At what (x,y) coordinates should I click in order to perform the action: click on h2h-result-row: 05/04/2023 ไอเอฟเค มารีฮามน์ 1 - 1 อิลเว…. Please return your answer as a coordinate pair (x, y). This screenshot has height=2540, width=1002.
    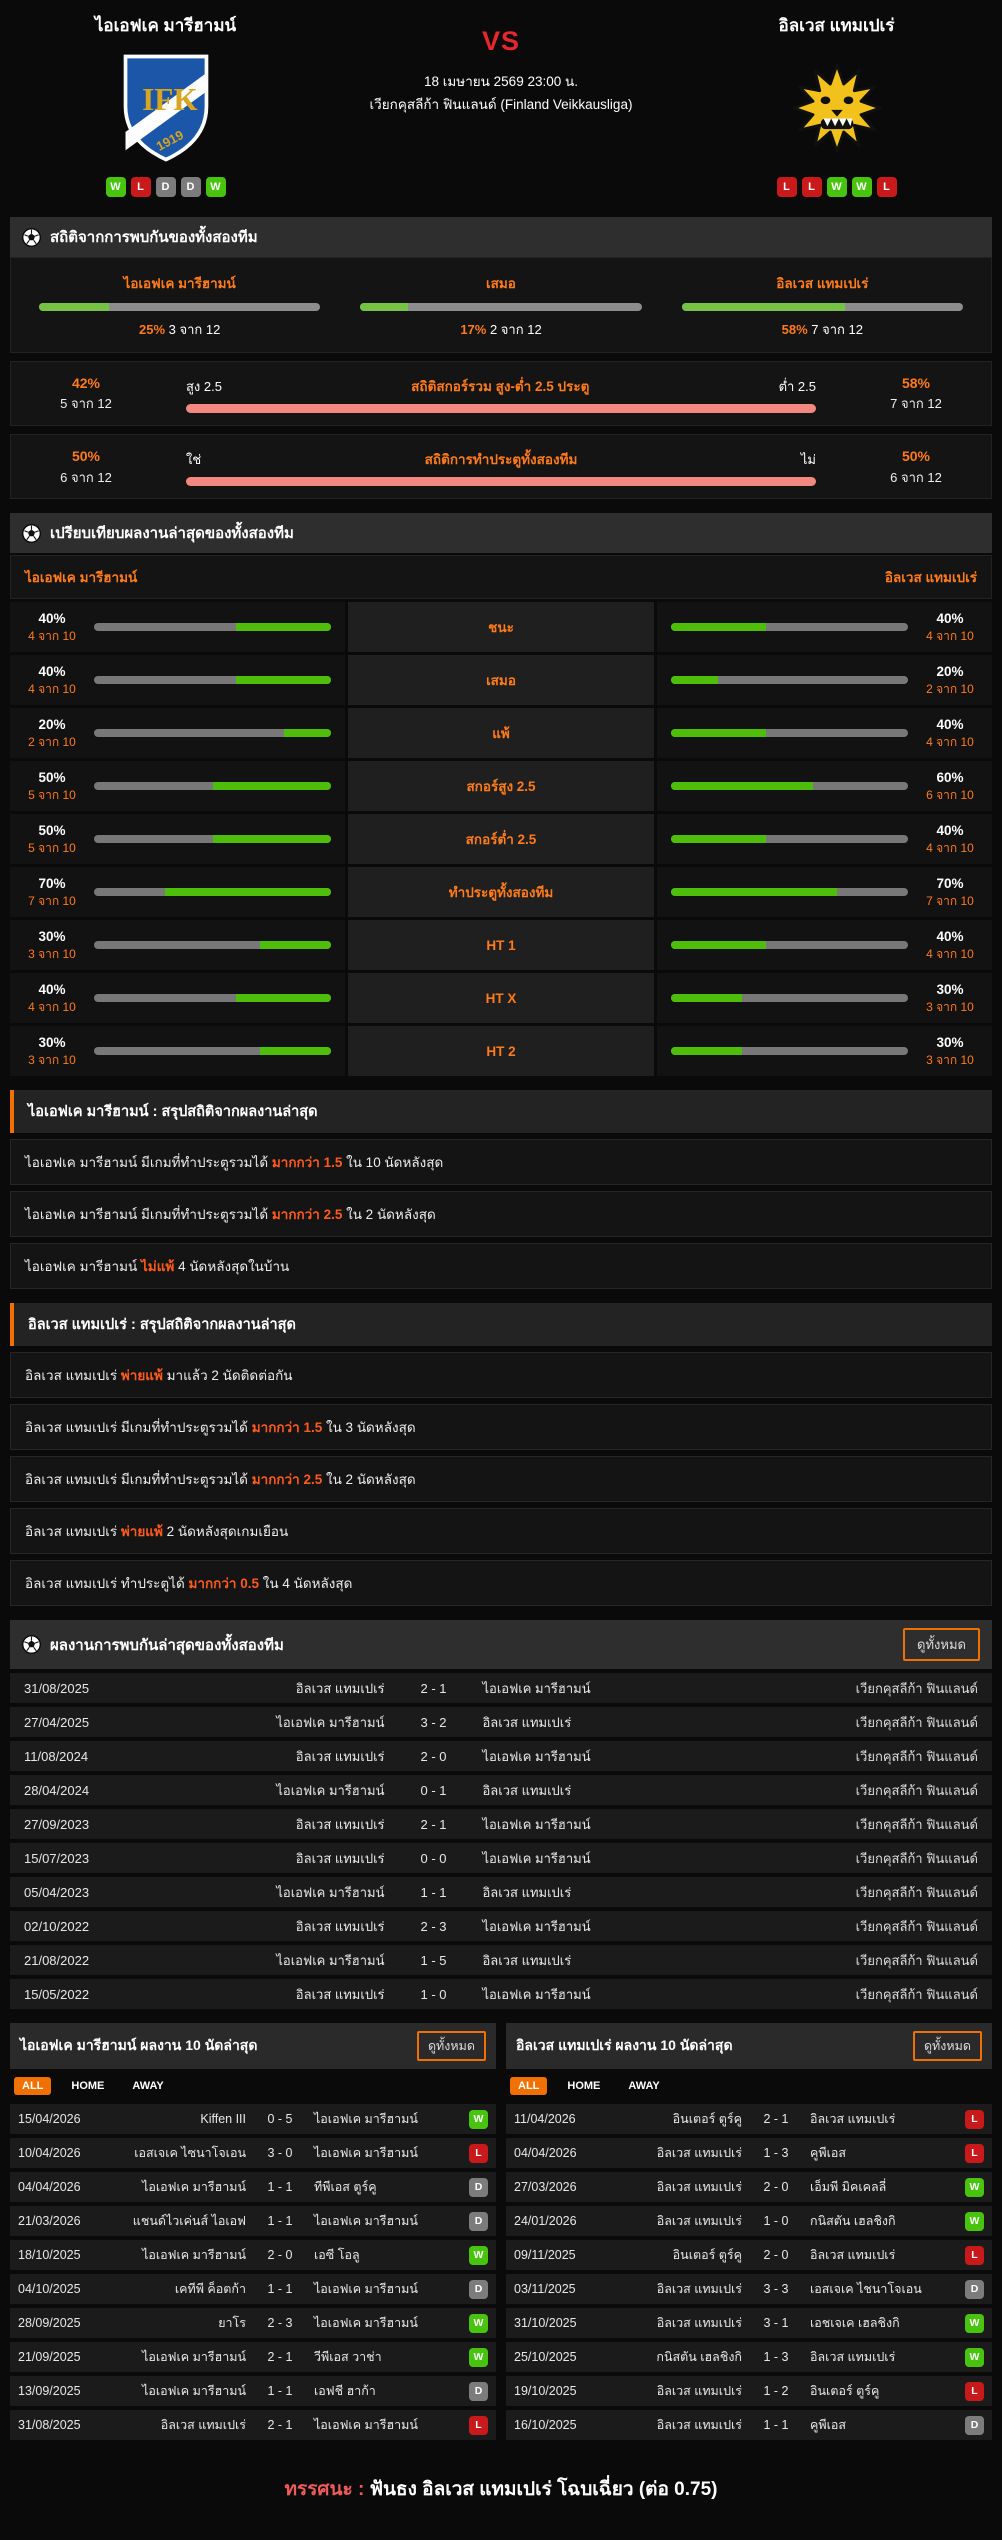
    Looking at the image, I should click on (501, 1892).